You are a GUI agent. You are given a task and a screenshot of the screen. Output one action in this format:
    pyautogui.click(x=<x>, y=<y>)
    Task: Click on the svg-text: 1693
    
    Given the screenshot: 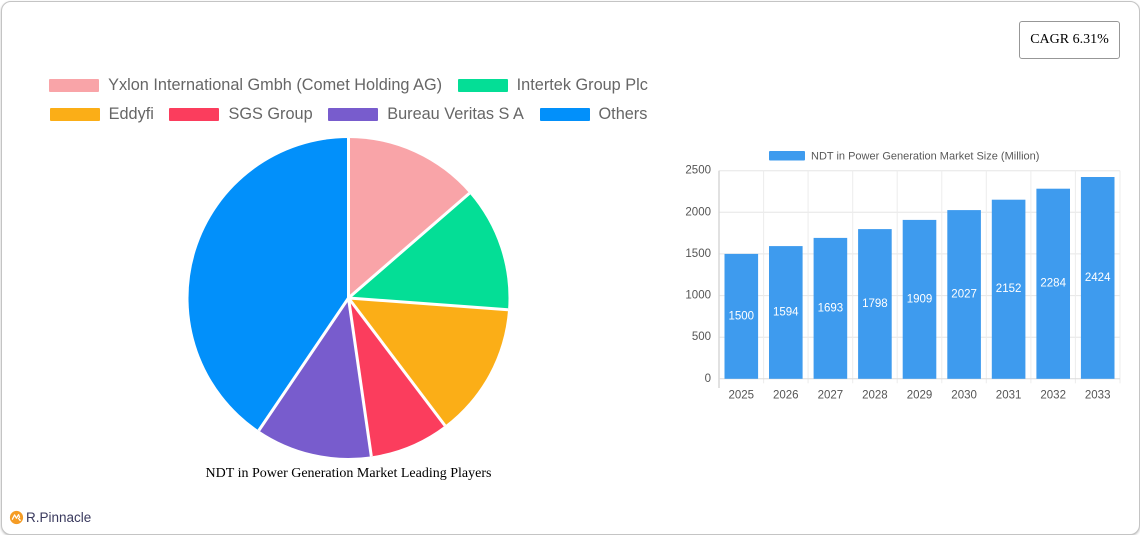 What is the action you would take?
    pyautogui.click(x=831, y=308)
    